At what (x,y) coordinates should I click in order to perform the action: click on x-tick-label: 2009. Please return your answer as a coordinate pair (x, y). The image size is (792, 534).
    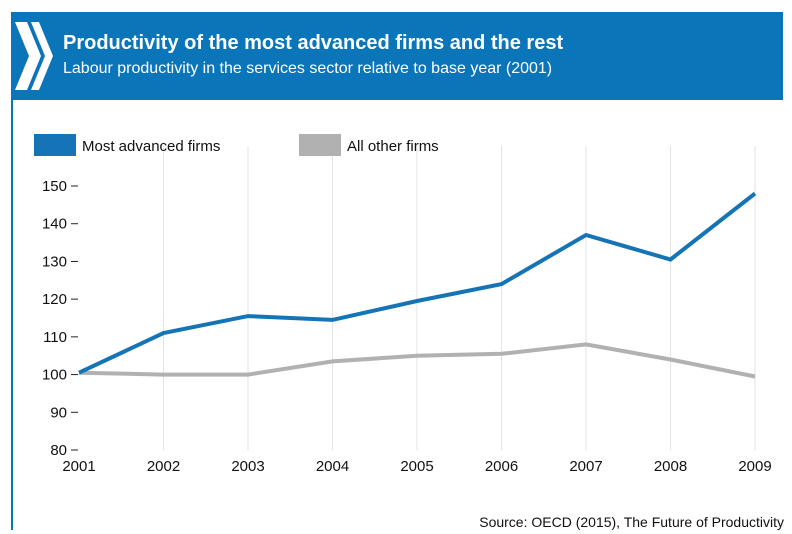
    Looking at the image, I should click on (754, 466).